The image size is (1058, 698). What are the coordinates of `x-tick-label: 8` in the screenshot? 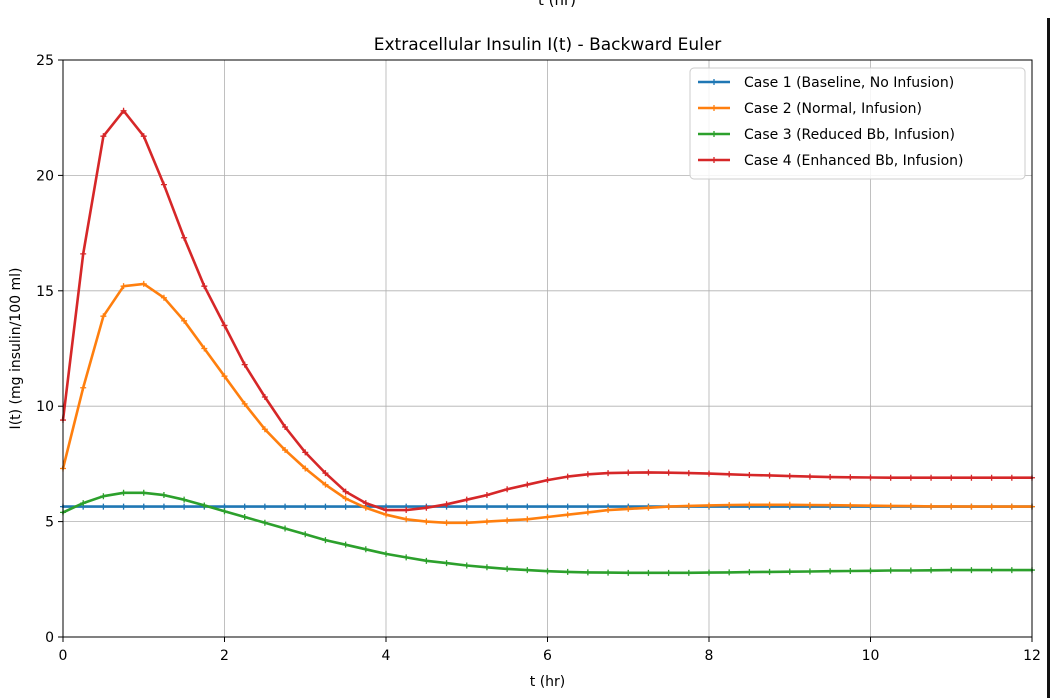 It's located at (709, 656).